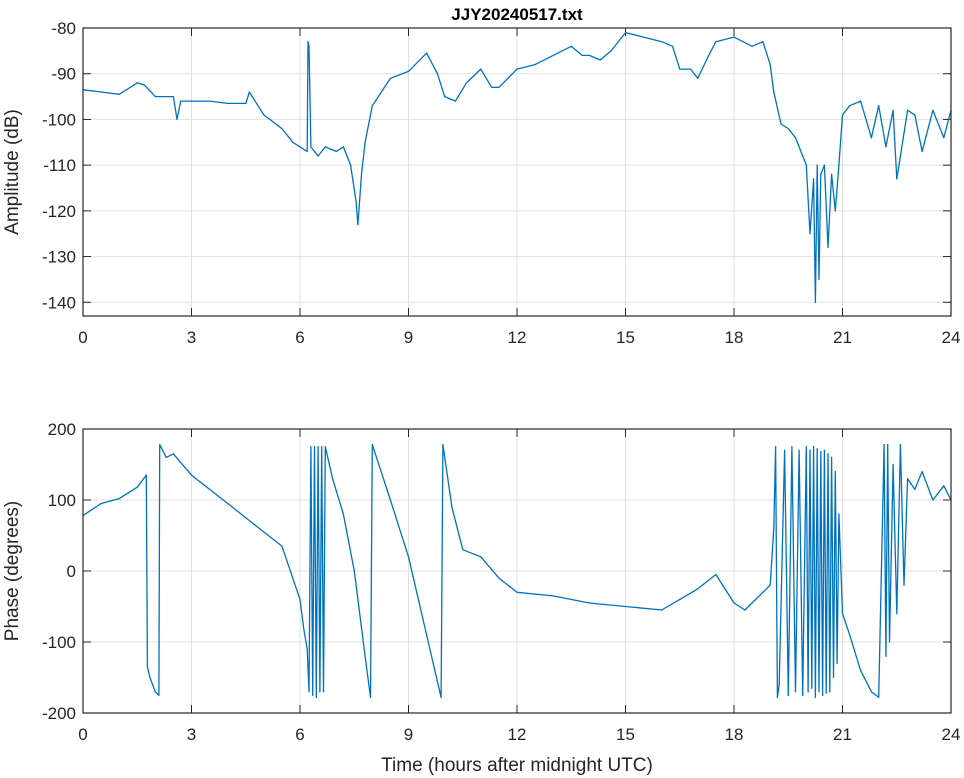 The height and width of the screenshot is (778, 964). Describe the element at coordinates (842, 734) in the screenshot. I see `x-tick-label: 21` at that location.